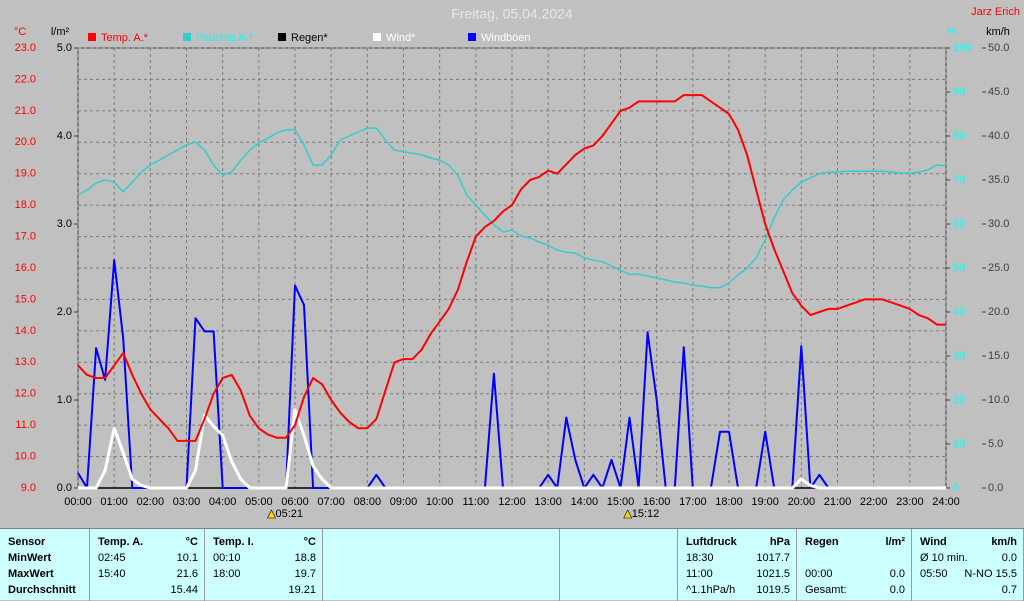 Image resolution: width=1024 pixels, height=601 pixels. I want to click on legend-label: Wind*, so click(401, 38).